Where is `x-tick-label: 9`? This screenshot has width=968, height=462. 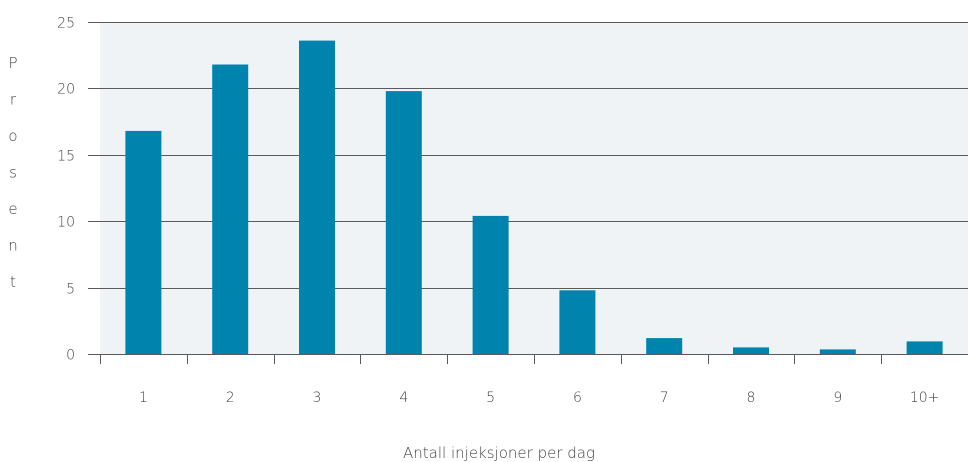 x-tick-label: 9 is located at coordinates (837, 398).